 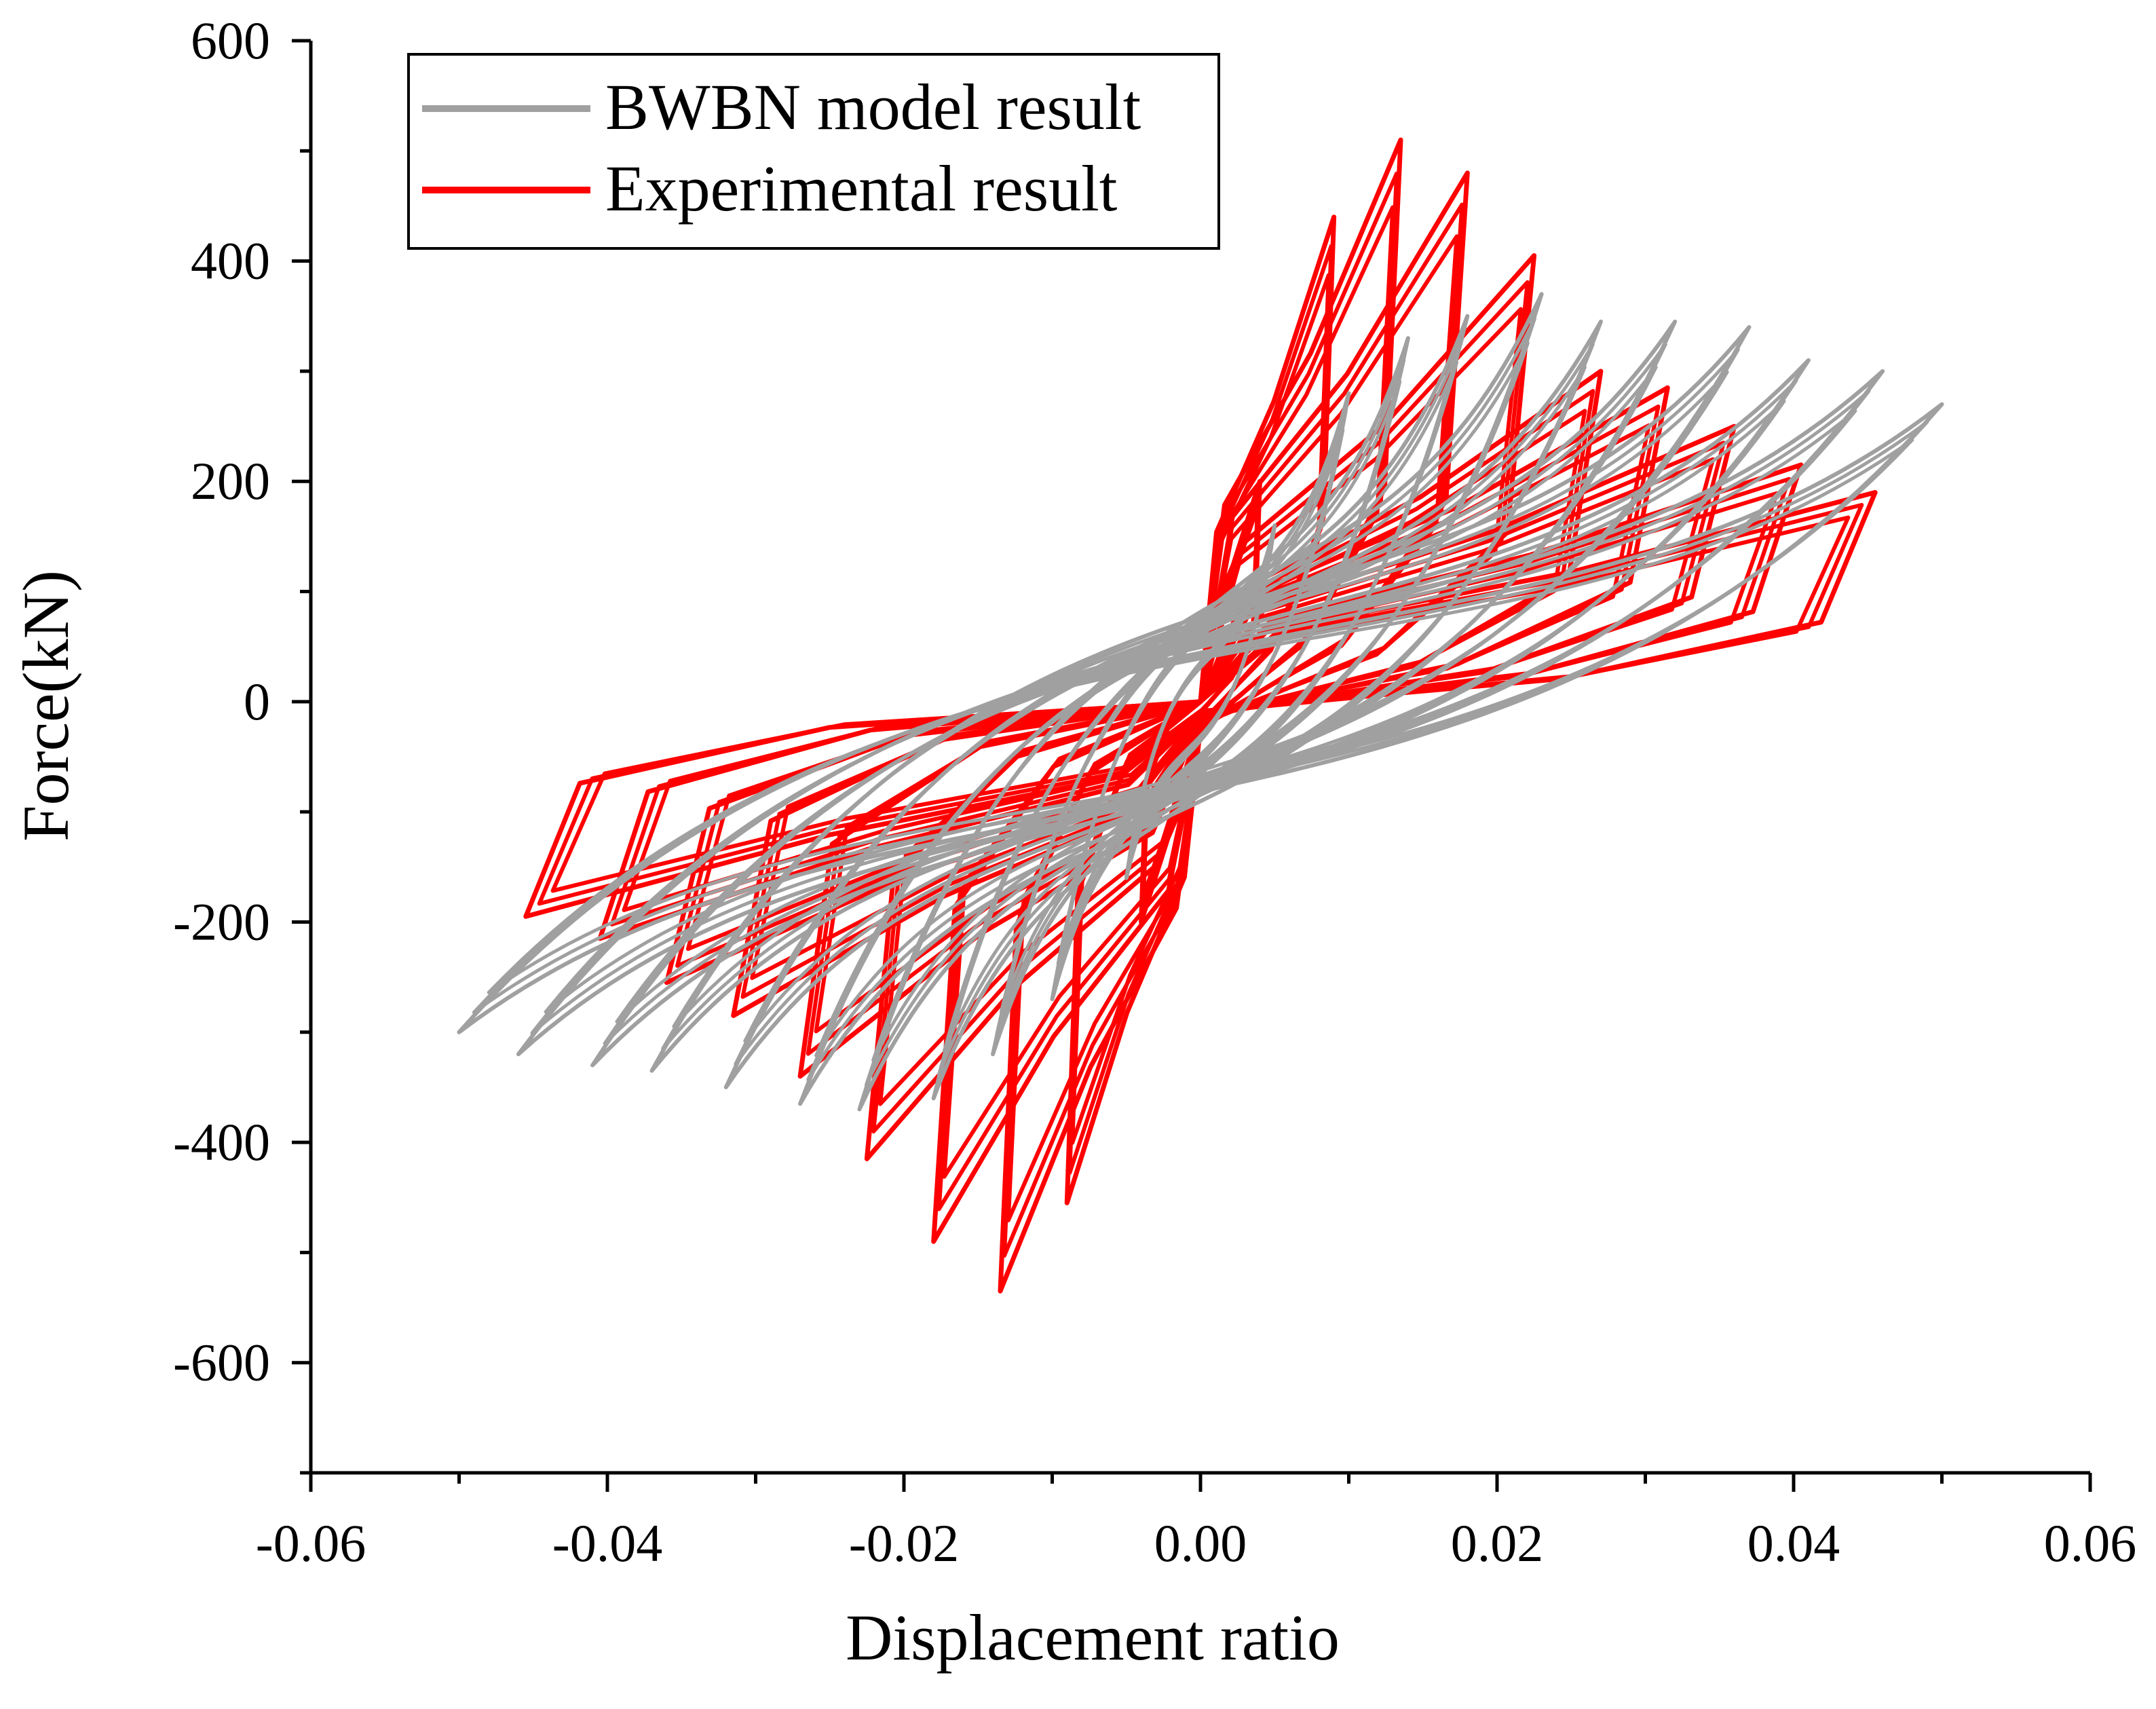 I want to click on x-tick-label: 0.02, so click(x=1498, y=1543).